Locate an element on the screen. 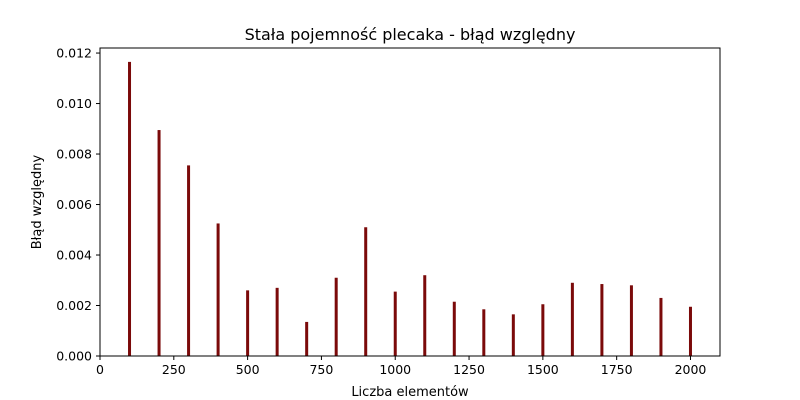 The image size is (800, 400). x-tick-label: 1750 is located at coordinates (617, 369).